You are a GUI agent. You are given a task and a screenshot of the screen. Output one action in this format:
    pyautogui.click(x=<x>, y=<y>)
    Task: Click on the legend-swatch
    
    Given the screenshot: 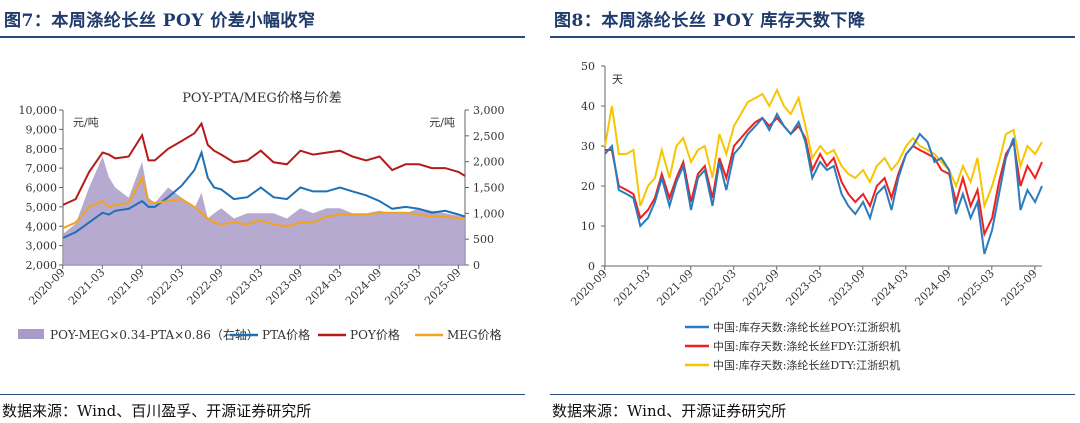 What is the action you would take?
    pyautogui.click(x=31, y=334)
    